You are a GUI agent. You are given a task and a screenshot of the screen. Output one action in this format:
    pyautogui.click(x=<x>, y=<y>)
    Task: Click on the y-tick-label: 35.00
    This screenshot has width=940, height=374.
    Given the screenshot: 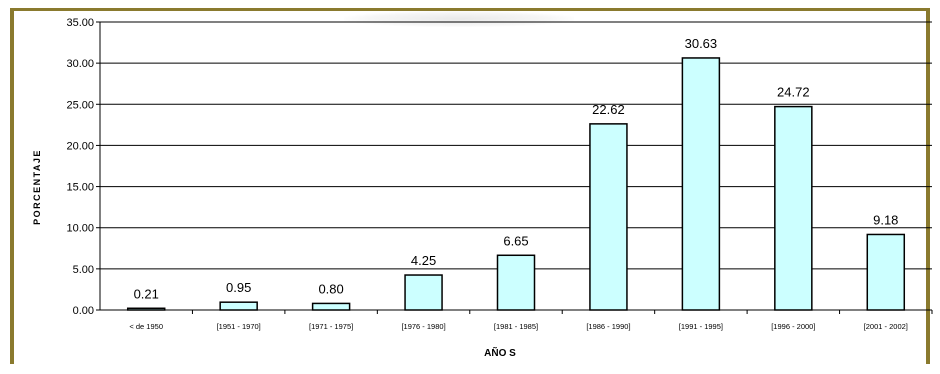 What is the action you would take?
    pyautogui.click(x=80, y=23)
    